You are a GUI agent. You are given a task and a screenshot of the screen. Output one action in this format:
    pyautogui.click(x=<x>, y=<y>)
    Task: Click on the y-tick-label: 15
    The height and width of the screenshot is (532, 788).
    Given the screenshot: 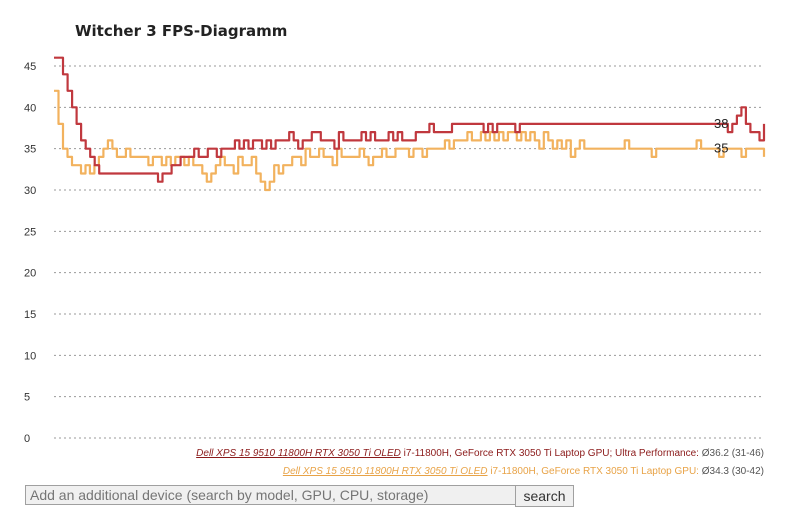 What is the action you would take?
    pyautogui.click(x=30, y=315)
    